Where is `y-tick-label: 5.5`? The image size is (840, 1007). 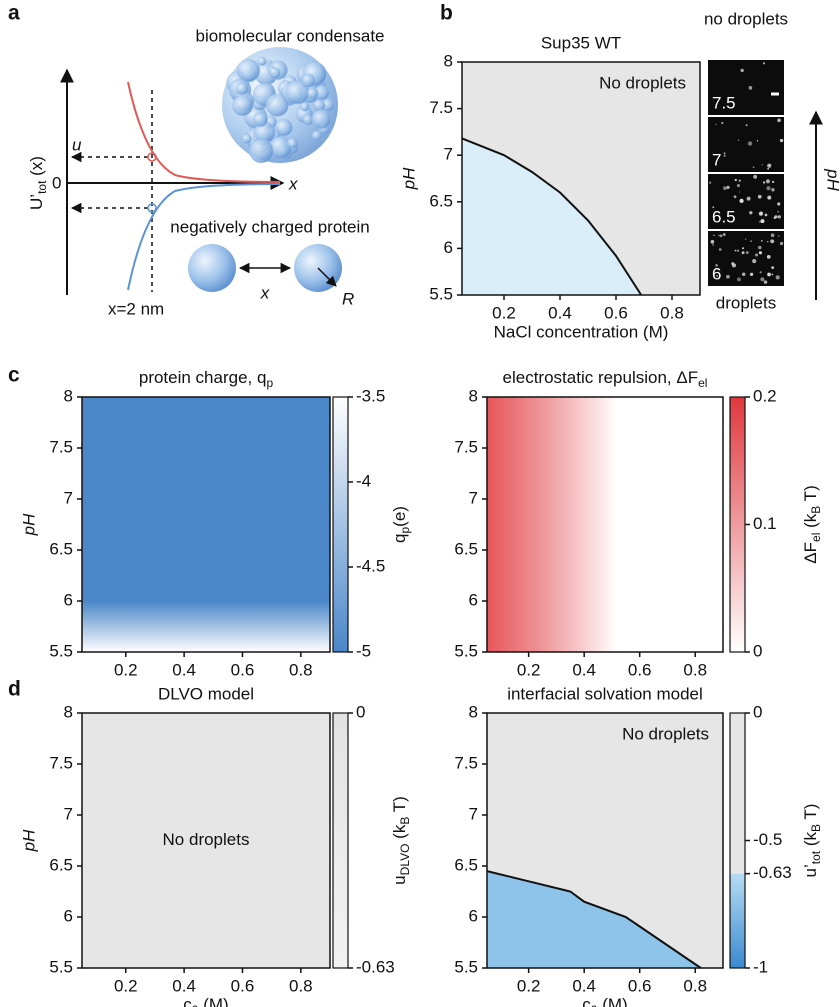 y-tick-label: 5.5 is located at coordinates (61, 966).